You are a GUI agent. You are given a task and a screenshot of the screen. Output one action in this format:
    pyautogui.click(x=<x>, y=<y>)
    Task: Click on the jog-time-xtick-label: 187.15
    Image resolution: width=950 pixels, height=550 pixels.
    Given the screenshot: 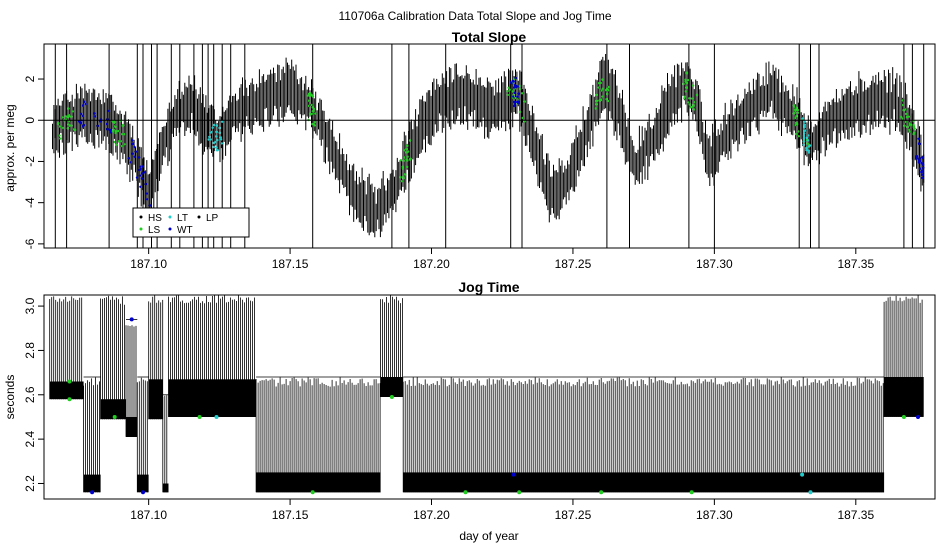 What is the action you would take?
    pyautogui.click(x=290, y=515)
    